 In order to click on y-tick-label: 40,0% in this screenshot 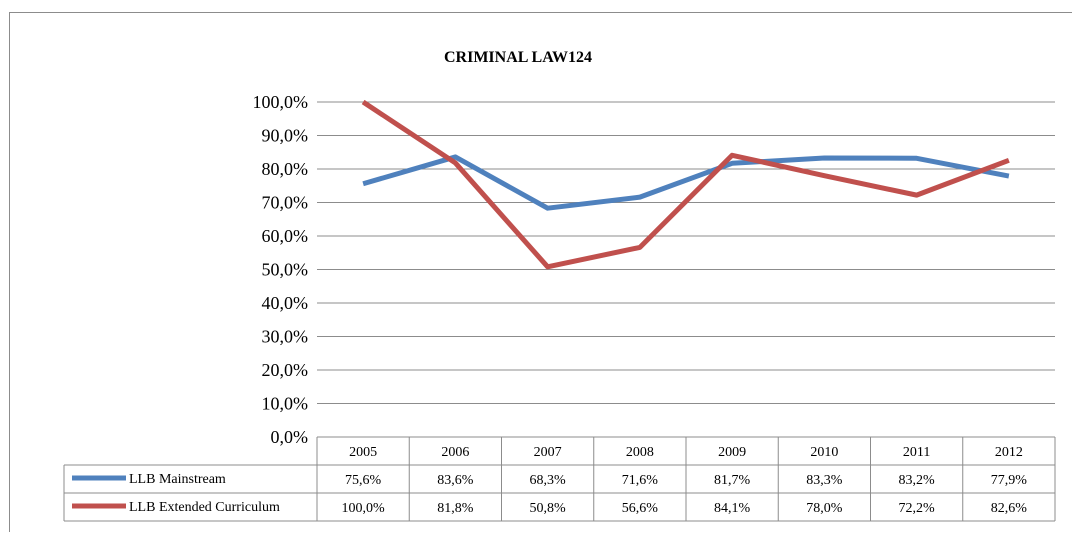, I will do `click(285, 303)`.